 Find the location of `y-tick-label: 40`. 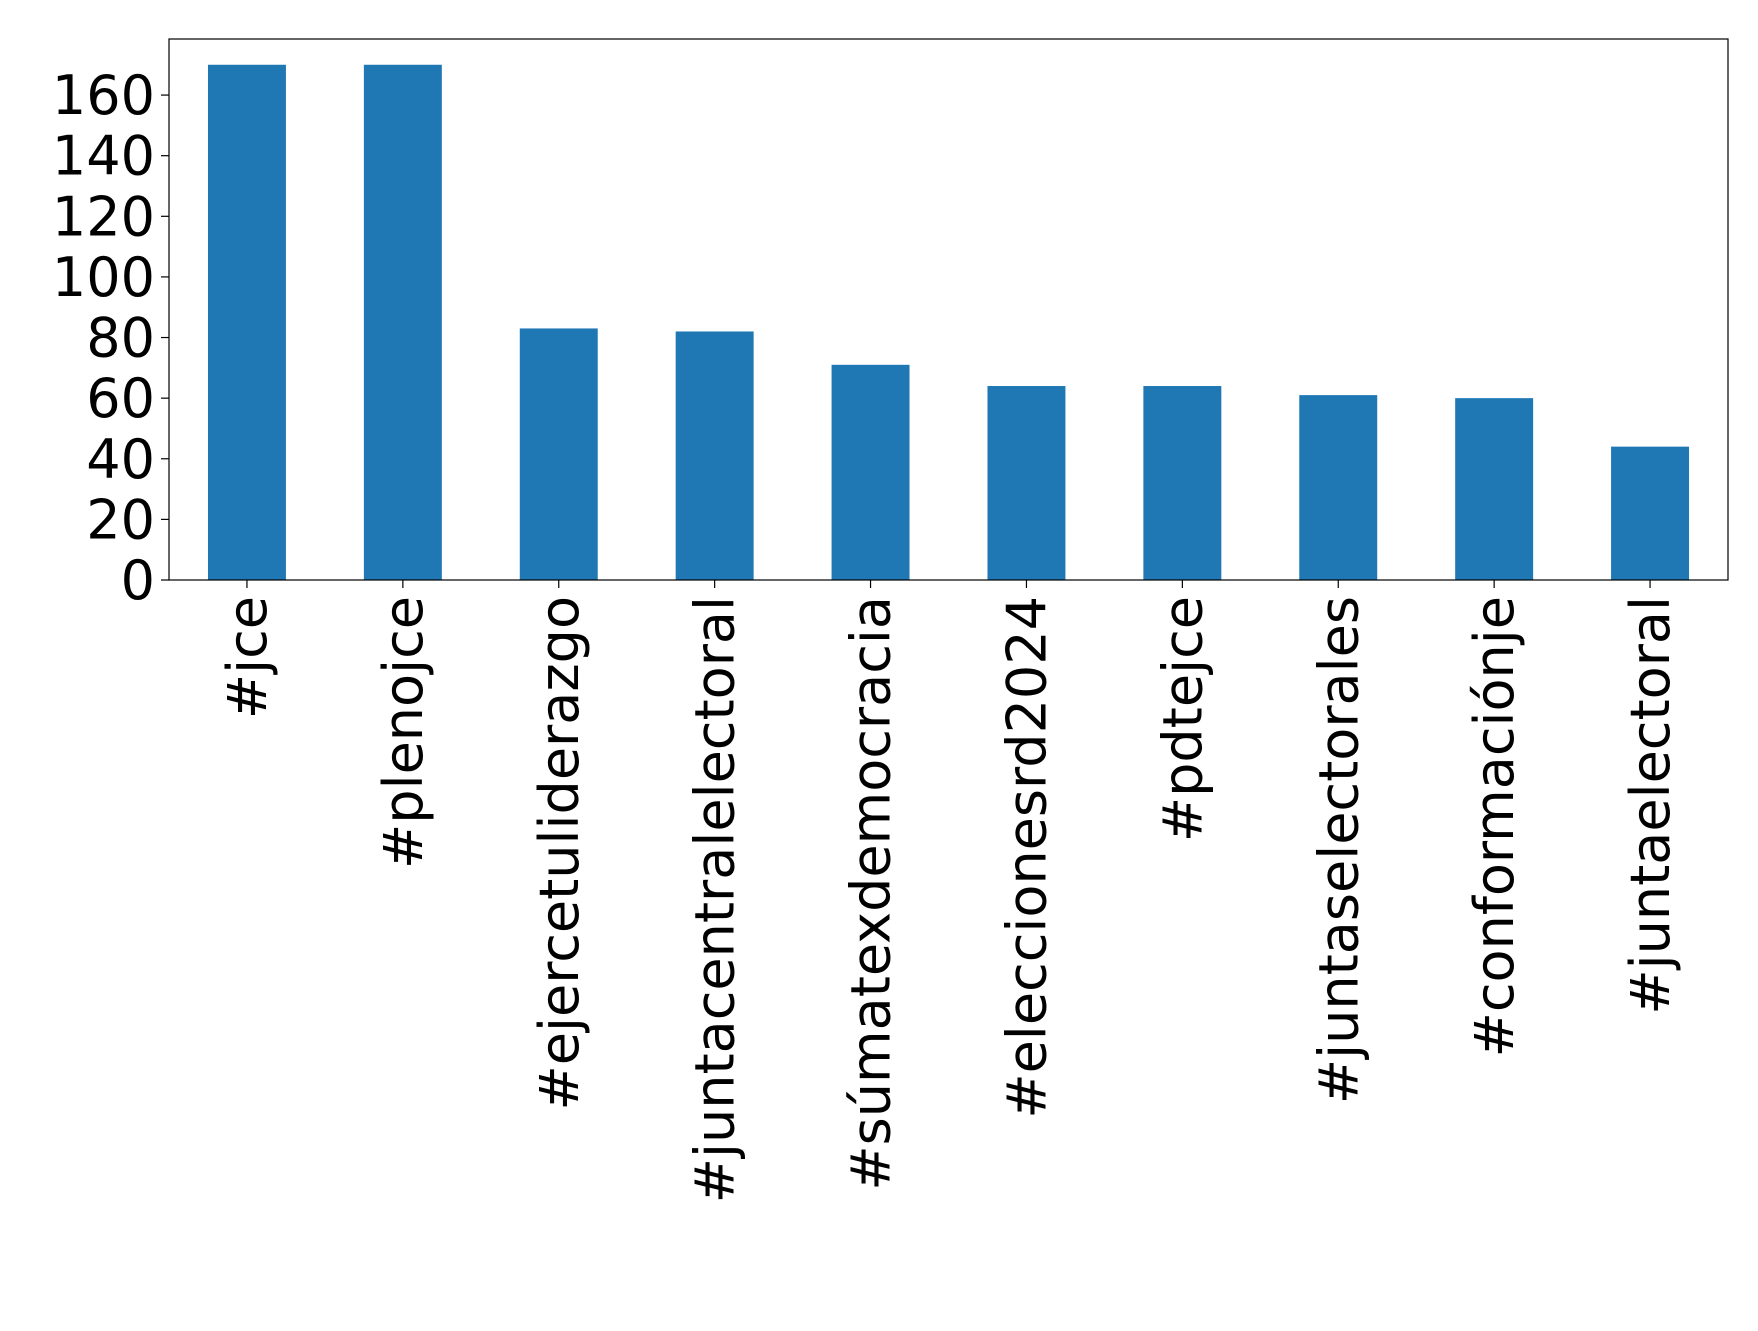

y-tick-label: 40 is located at coordinates (120, 459).